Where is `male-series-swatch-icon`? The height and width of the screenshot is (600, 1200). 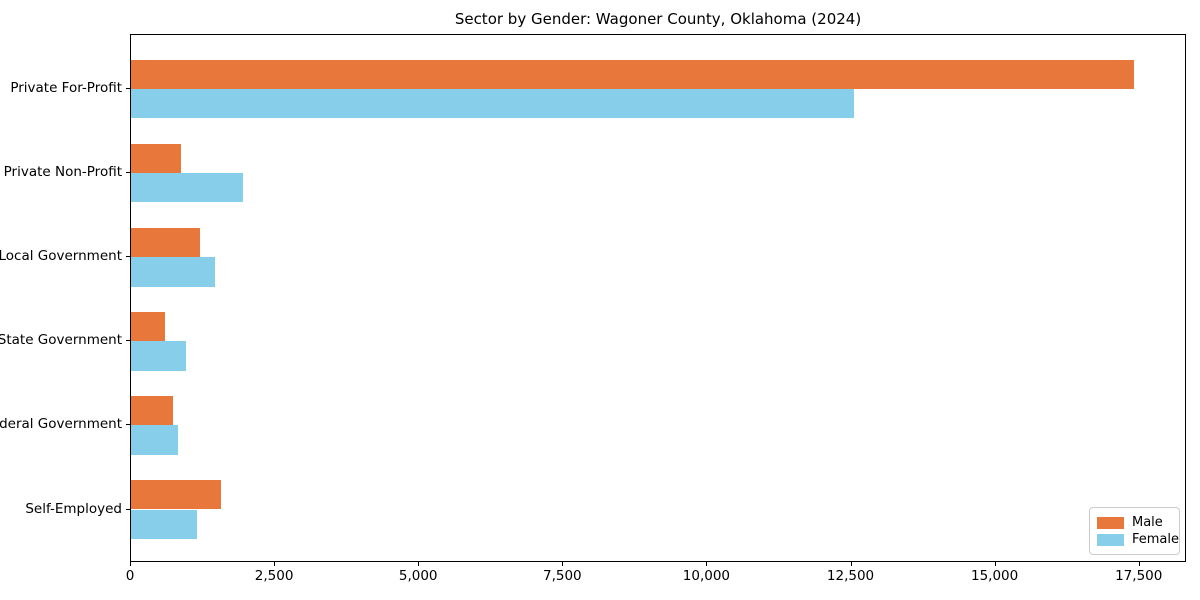 male-series-swatch-icon is located at coordinates (1110, 522).